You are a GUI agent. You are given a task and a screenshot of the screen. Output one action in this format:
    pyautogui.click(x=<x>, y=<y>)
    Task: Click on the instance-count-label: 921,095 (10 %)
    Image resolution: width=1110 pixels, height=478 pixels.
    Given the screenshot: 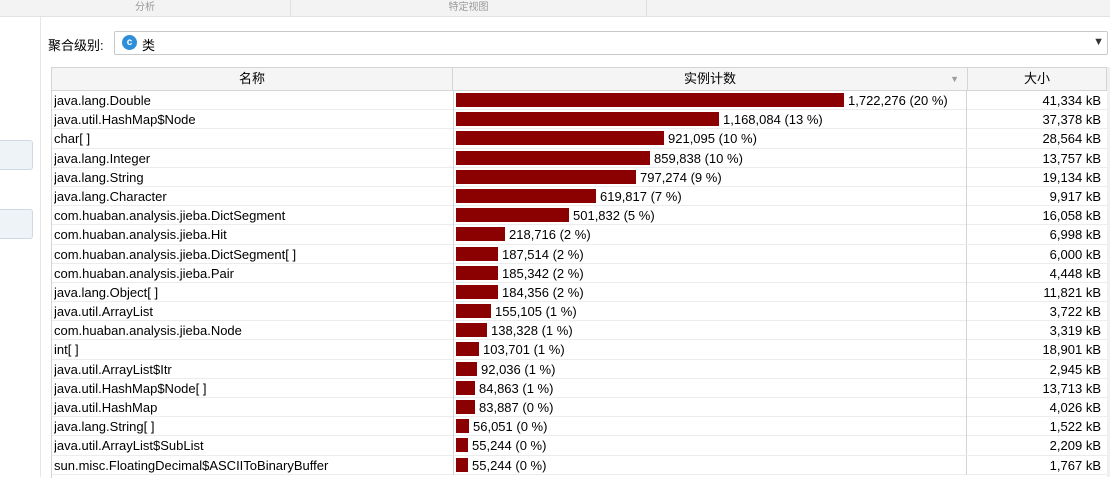 What is the action you would take?
    pyautogui.click(x=712, y=139)
    